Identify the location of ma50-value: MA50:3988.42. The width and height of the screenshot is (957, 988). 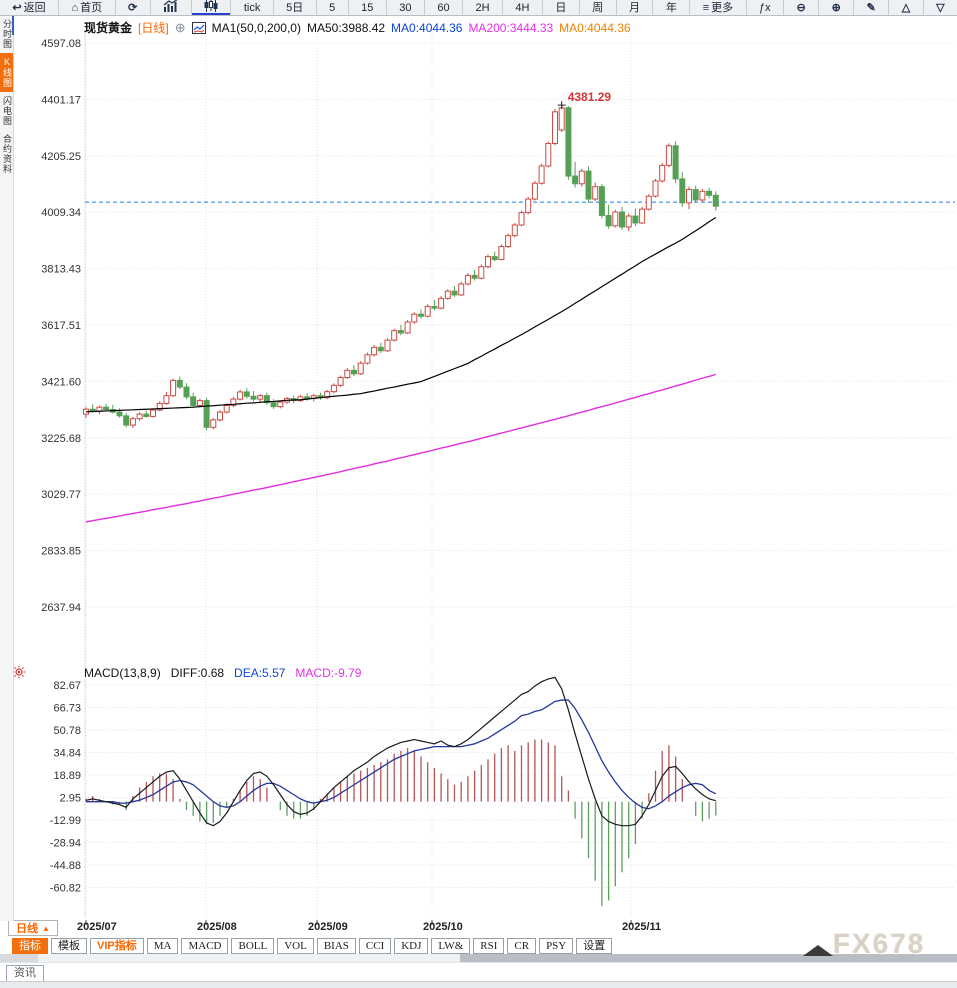
(346, 27).